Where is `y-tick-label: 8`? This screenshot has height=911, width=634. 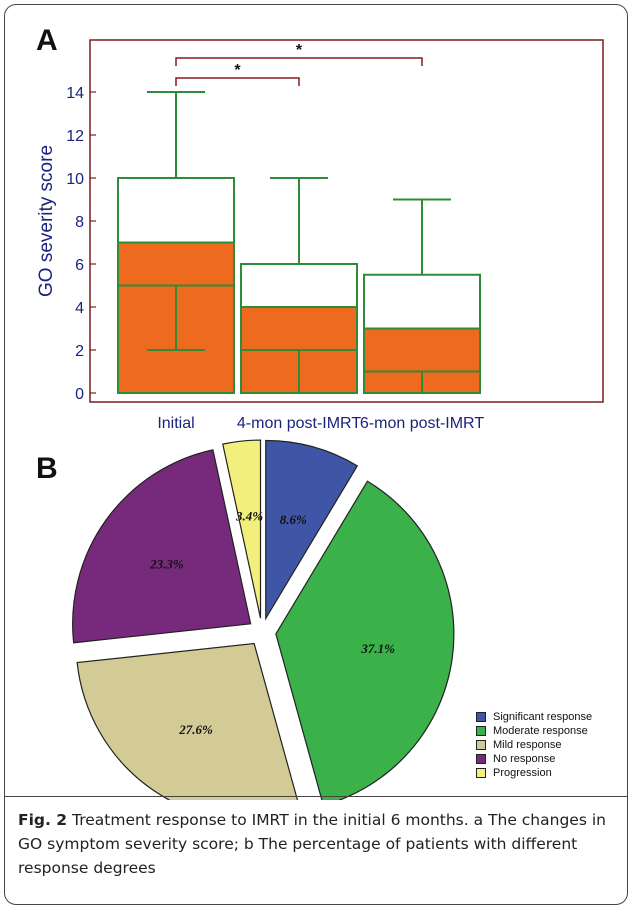 y-tick-label: 8 is located at coordinates (79, 222).